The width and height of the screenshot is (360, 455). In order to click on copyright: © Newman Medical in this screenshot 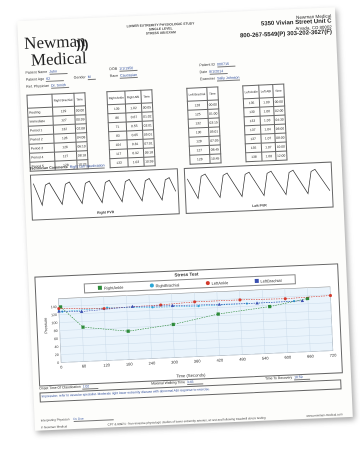, I will do `click(54, 427)`.